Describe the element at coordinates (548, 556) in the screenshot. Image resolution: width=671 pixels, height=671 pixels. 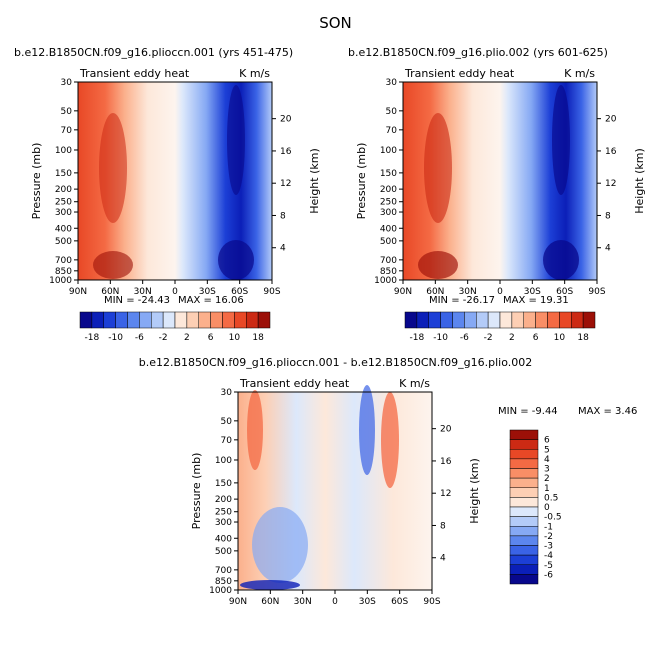
I see `colorbar-label: -4` at that location.